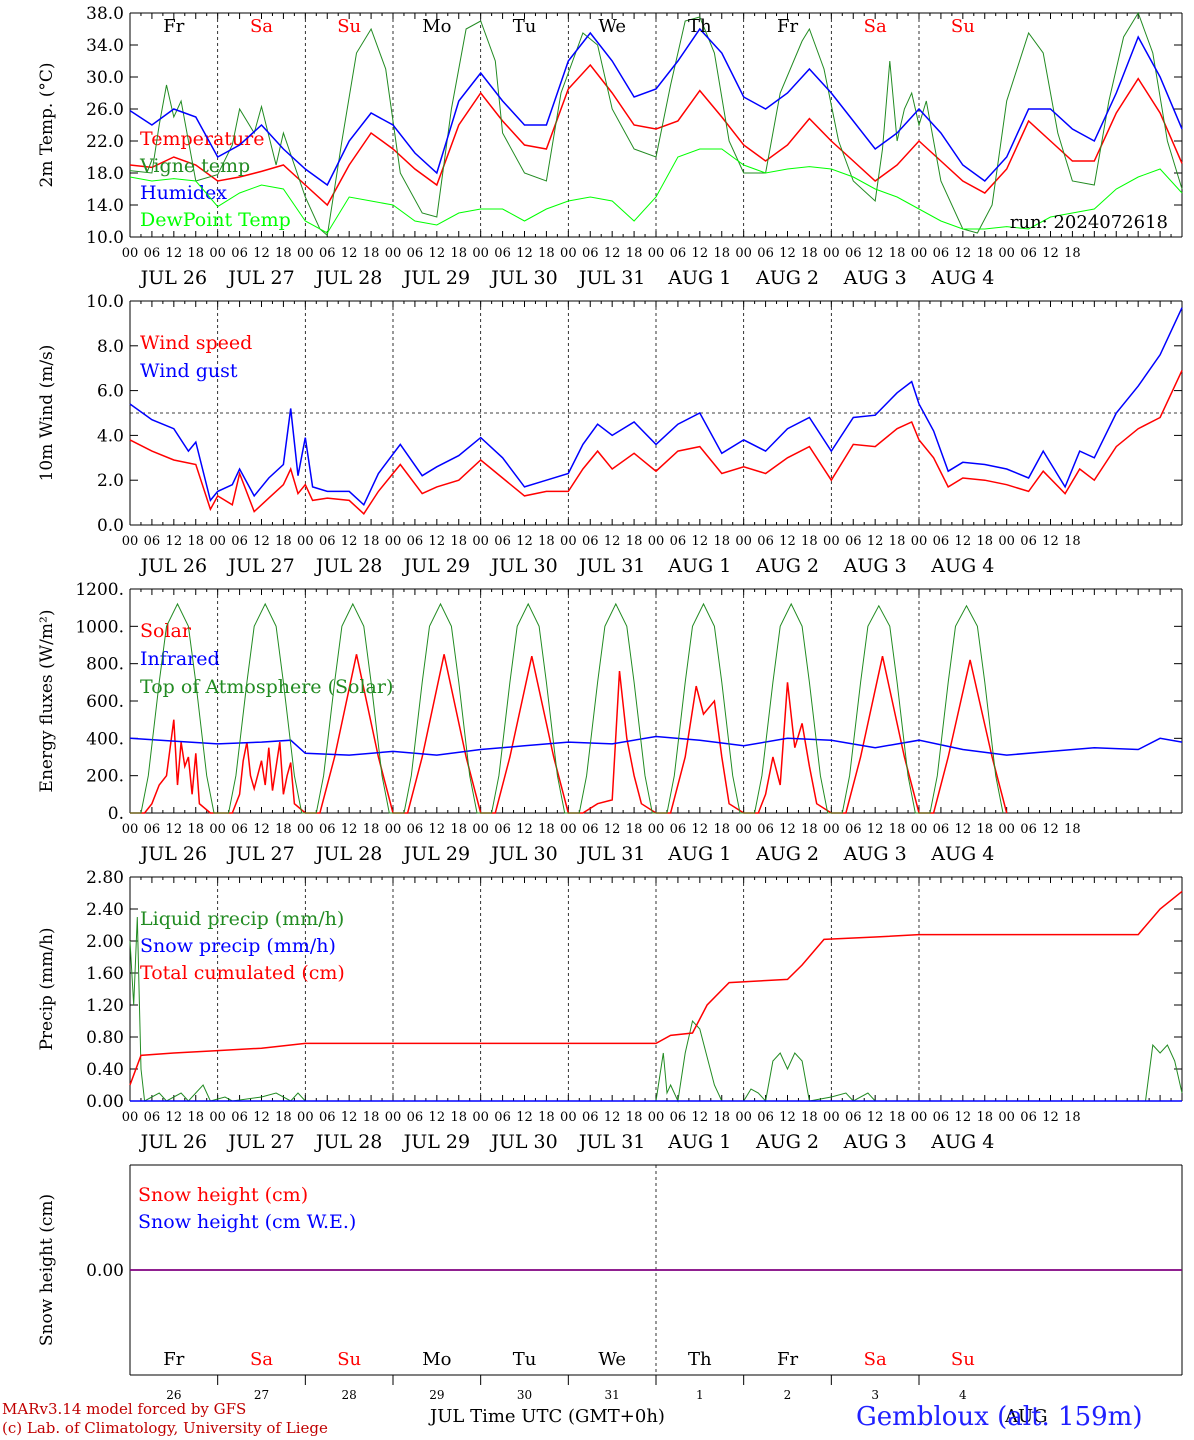 This screenshot has height=1440, width=1194. Describe the element at coordinates (47, 1270) in the screenshot. I see `y-axis-label: Snow height (cm)` at that location.